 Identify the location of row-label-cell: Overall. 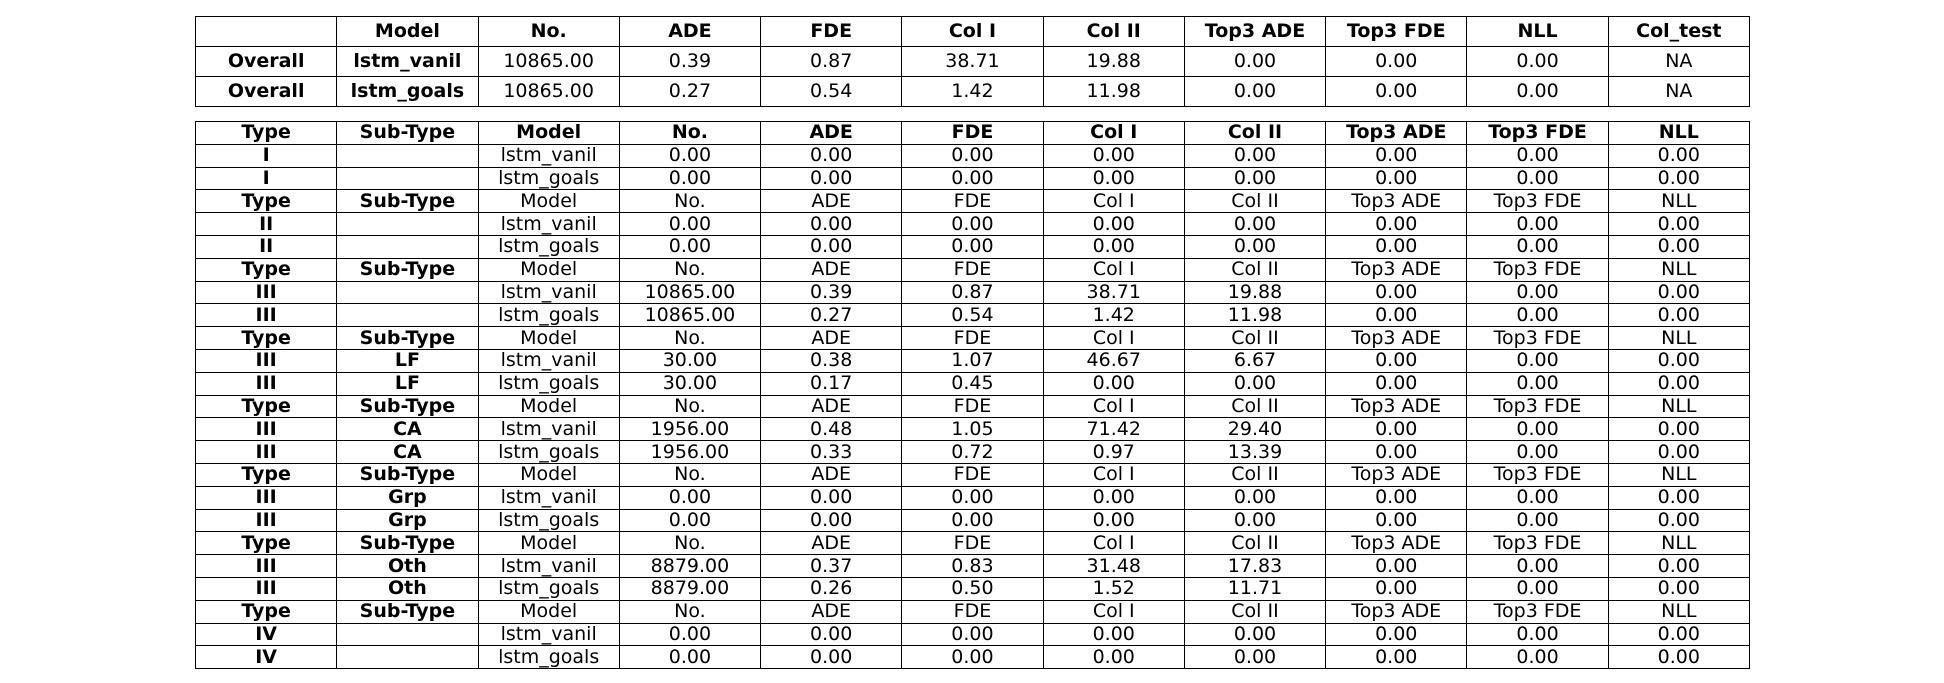
(266, 61).